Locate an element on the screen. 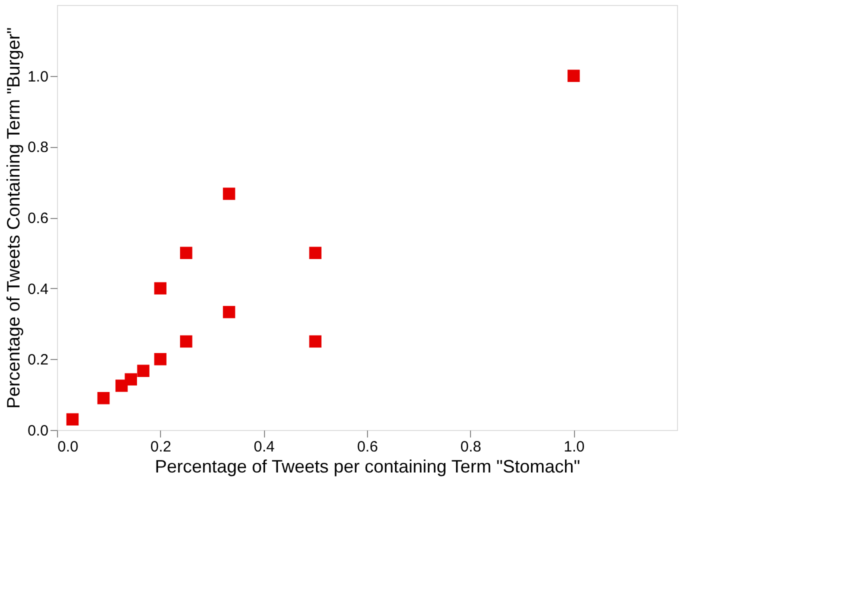 The width and height of the screenshot is (865, 593). y-tick-label: 0.2 is located at coordinates (38, 360).